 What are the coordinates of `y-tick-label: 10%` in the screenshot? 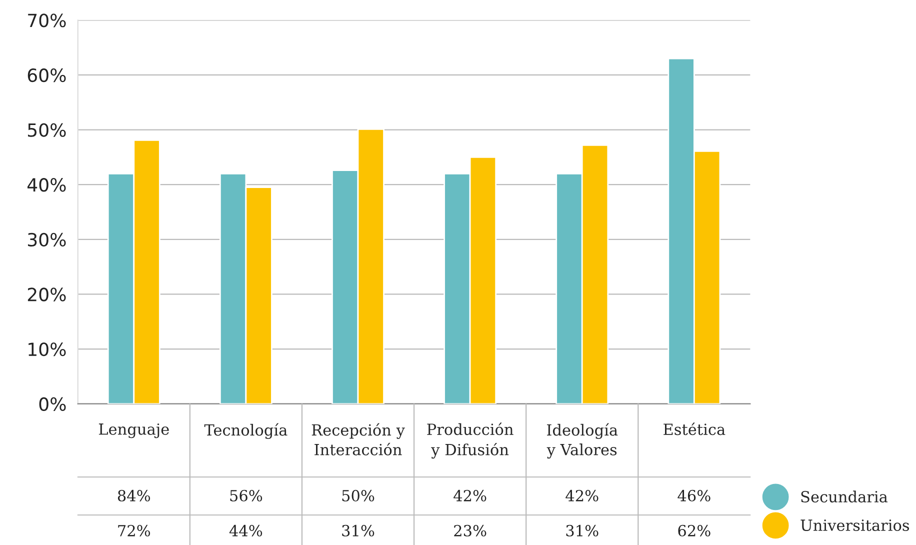 It's located at (47, 349).